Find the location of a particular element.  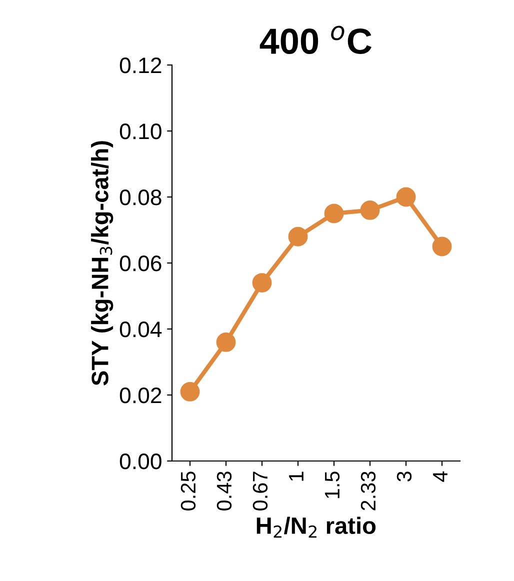

x-axis-title: H$_{2}$/N$_{2}$ ratio is located at coordinates (316, 527).